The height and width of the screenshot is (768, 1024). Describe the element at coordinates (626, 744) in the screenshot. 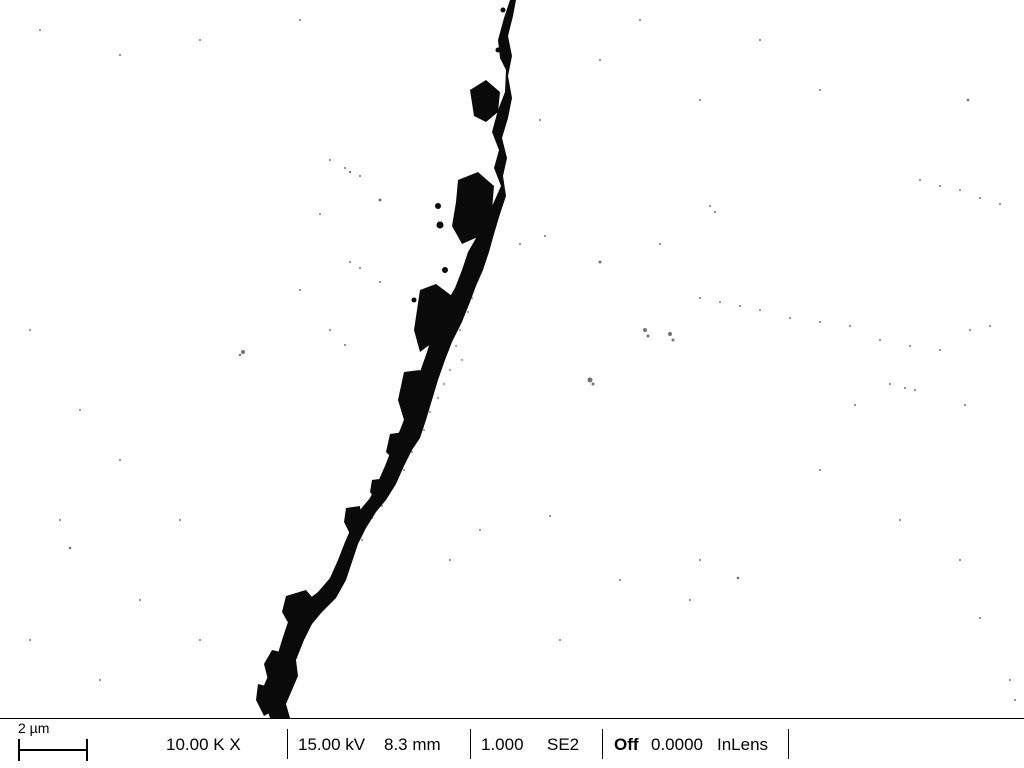

I see `state-value: Off` at that location.